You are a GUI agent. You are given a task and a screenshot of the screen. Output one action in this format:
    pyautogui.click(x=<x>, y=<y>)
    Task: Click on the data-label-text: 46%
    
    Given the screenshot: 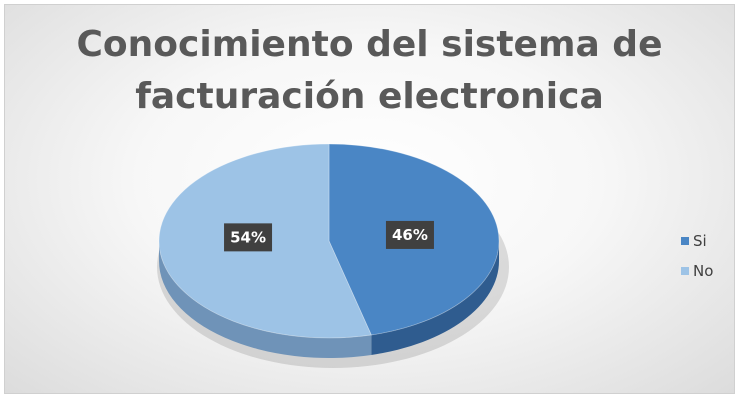 What is the action you would take?
    pyautogui.click(x=410, y=235)
    